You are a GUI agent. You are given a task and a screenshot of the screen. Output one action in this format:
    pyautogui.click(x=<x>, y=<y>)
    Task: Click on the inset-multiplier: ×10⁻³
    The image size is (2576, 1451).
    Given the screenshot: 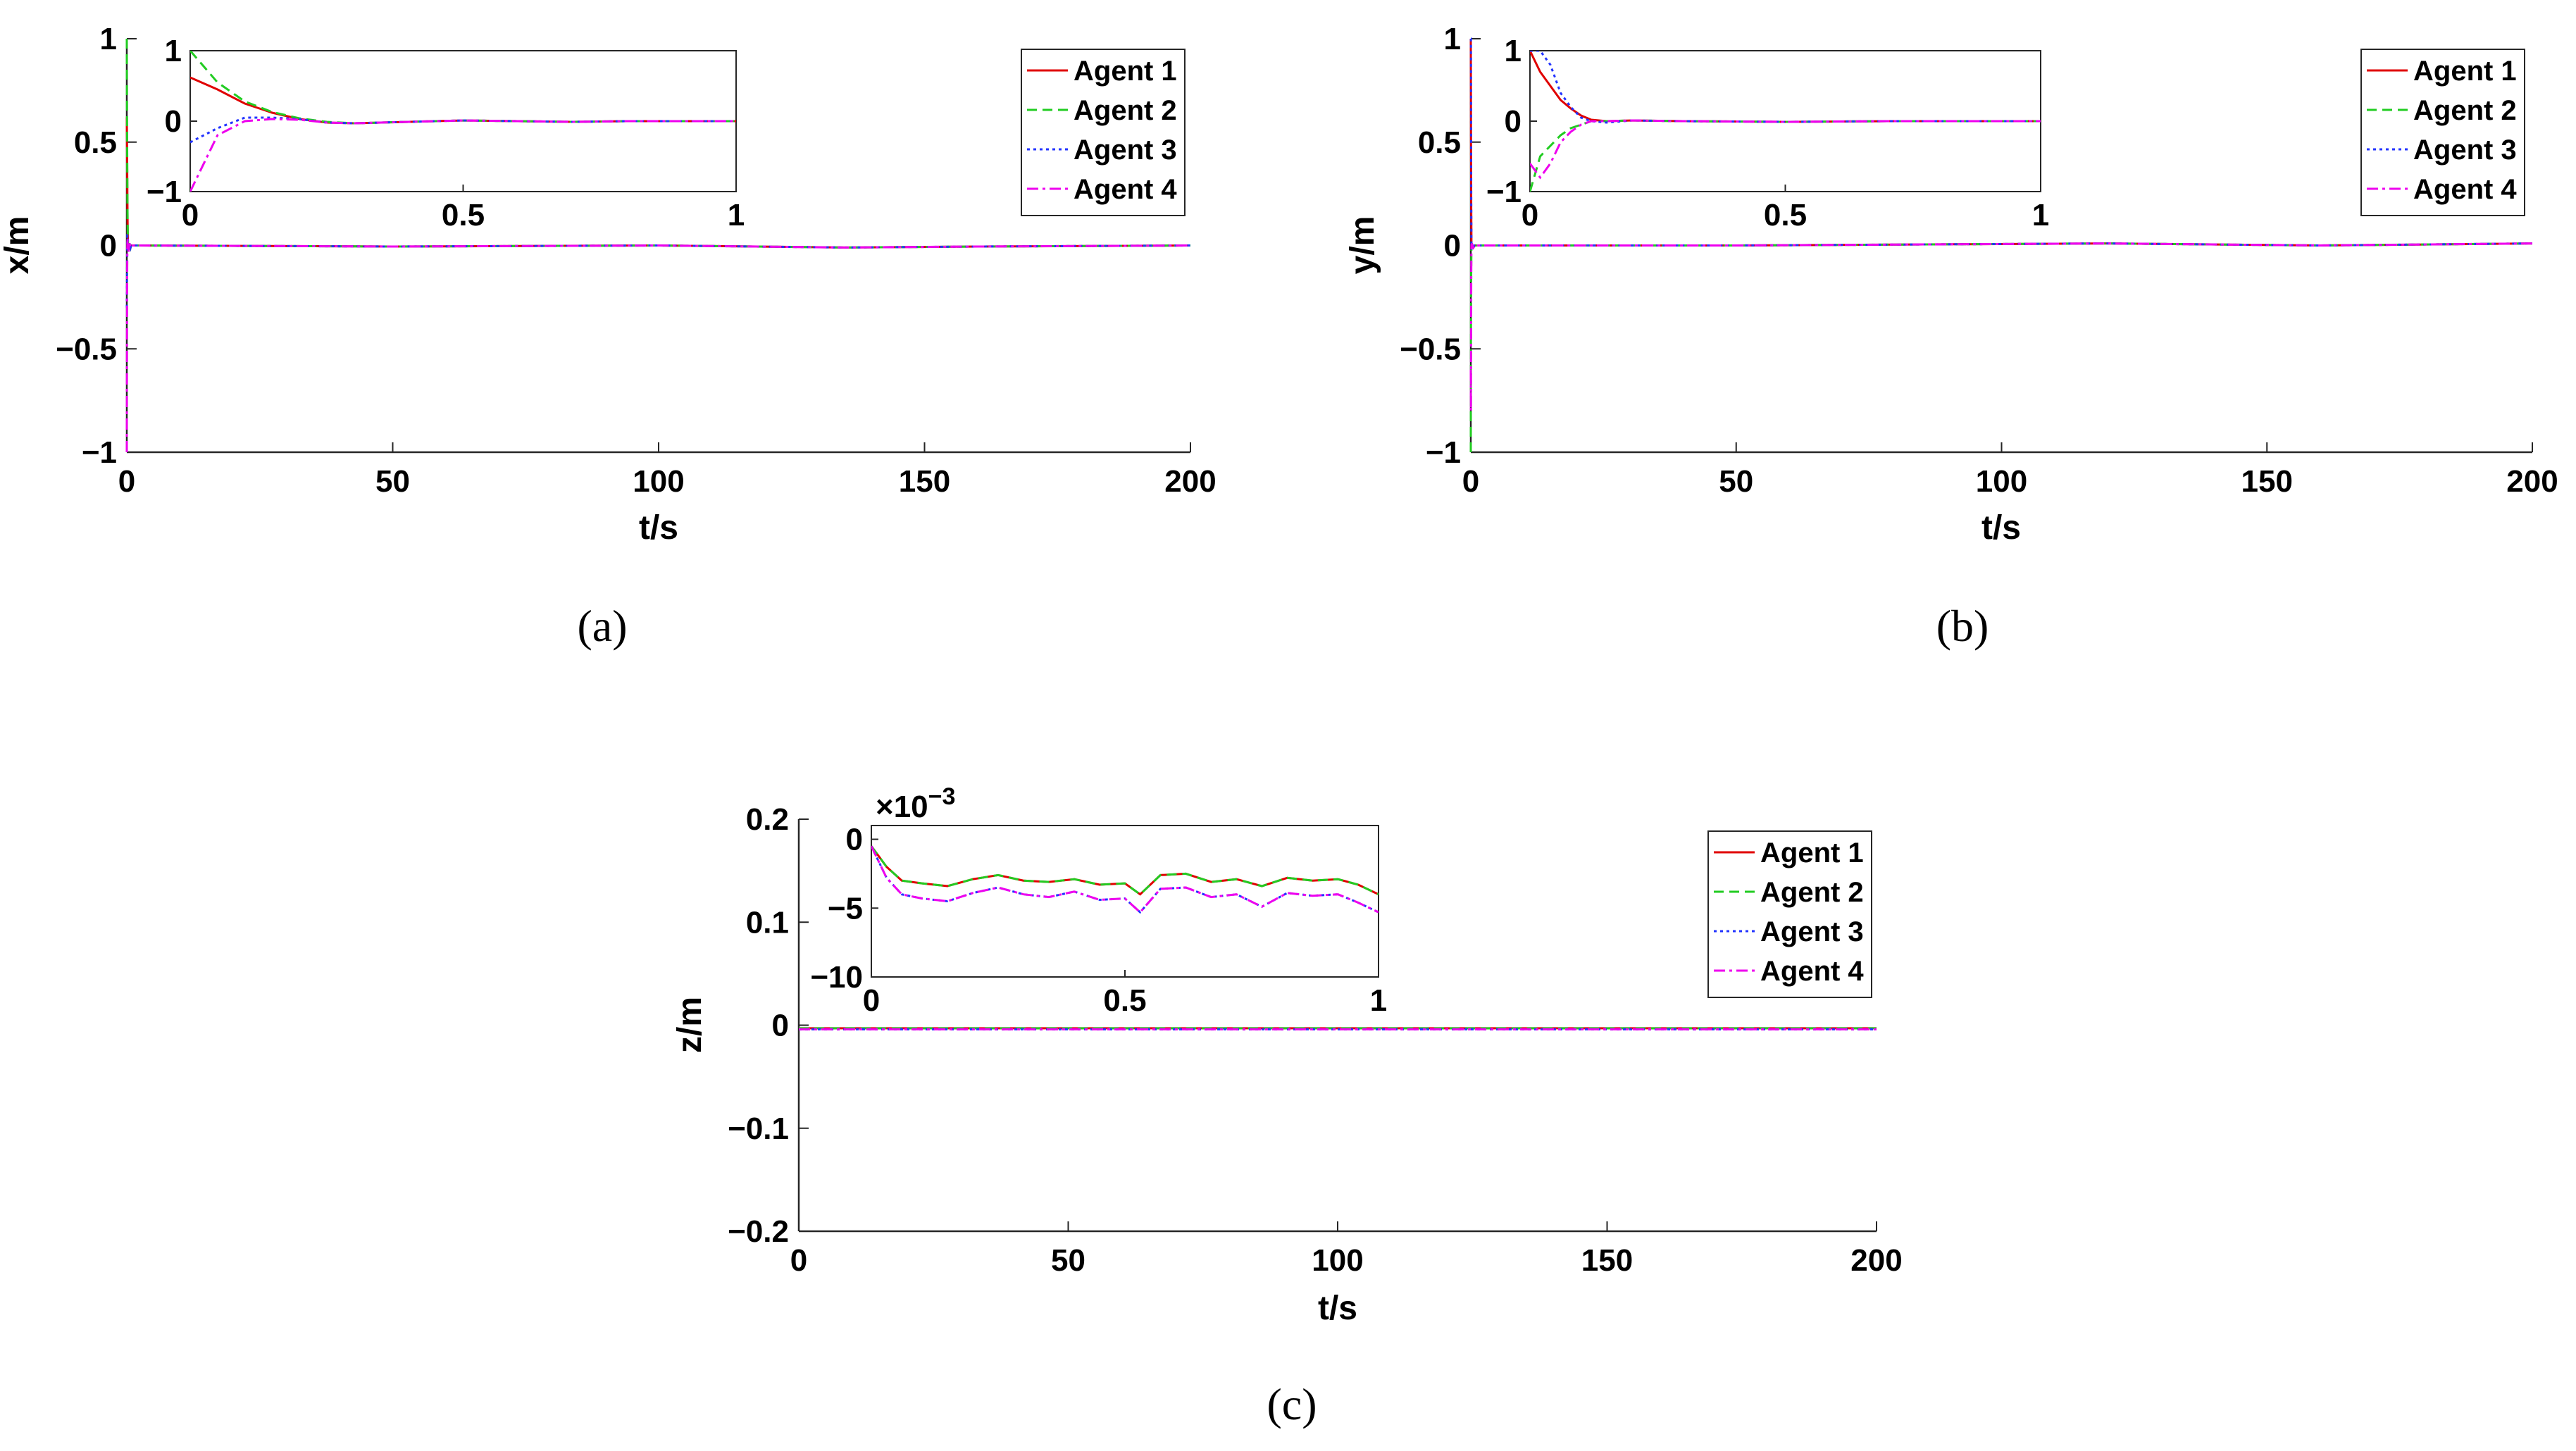 What is the action you would take?
    pyautogui.click(x=915, y=804)
    